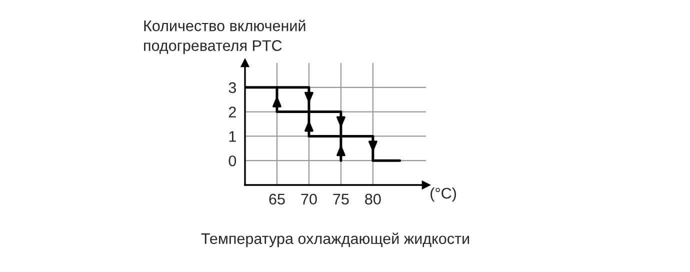 The height and width of the screenshot is (272, 690). I want to click on y-axis-title: Количество включений подогревателя PTC, so click(225, 37).